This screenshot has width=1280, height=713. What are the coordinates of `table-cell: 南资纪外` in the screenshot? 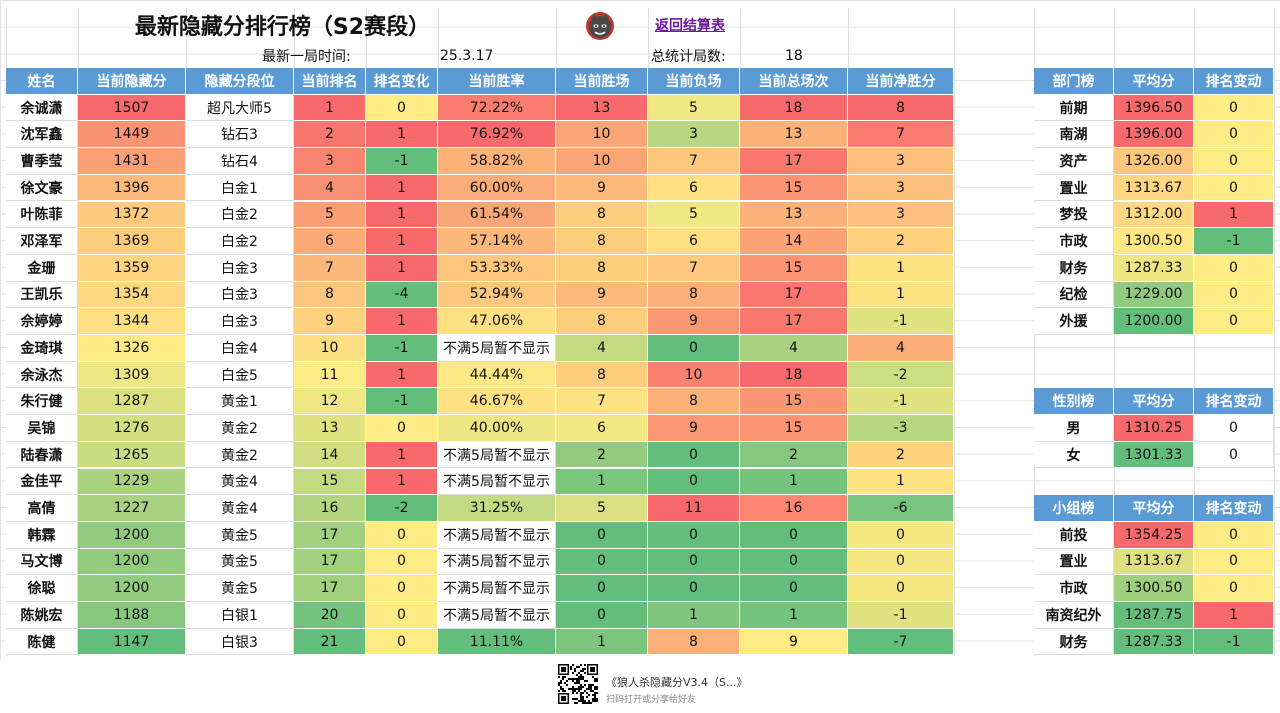 It's located at (1074, 615).